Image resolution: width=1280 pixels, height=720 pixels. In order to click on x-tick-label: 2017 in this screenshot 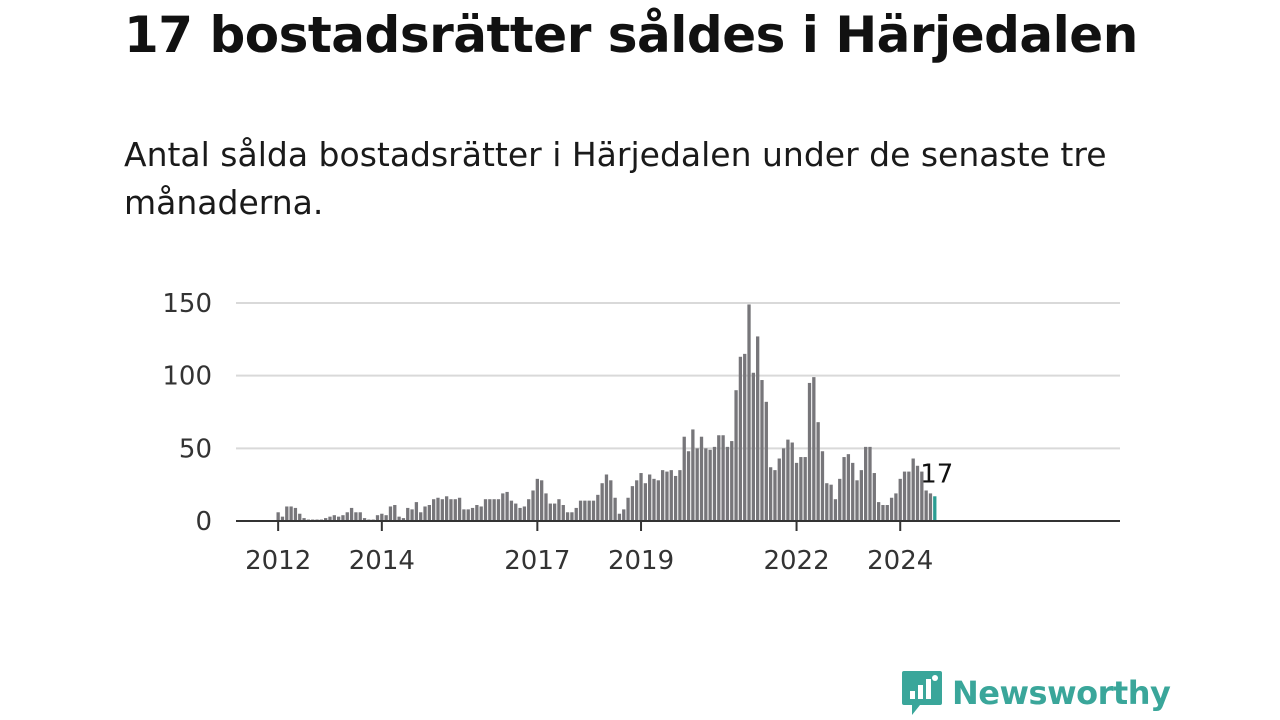, I will do `click(537, 561)`.